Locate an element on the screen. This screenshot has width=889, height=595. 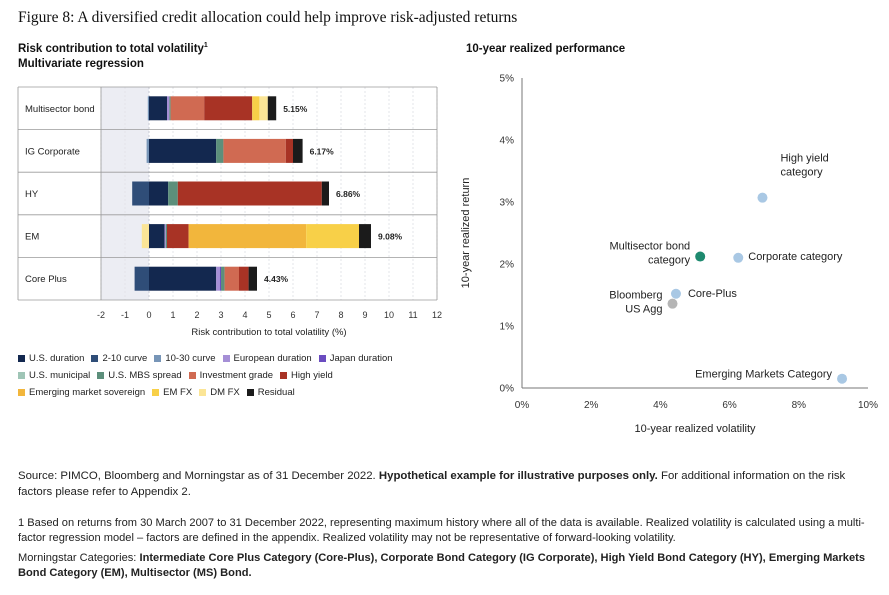
legend-label: European duration is located at coordinates (272, 358).